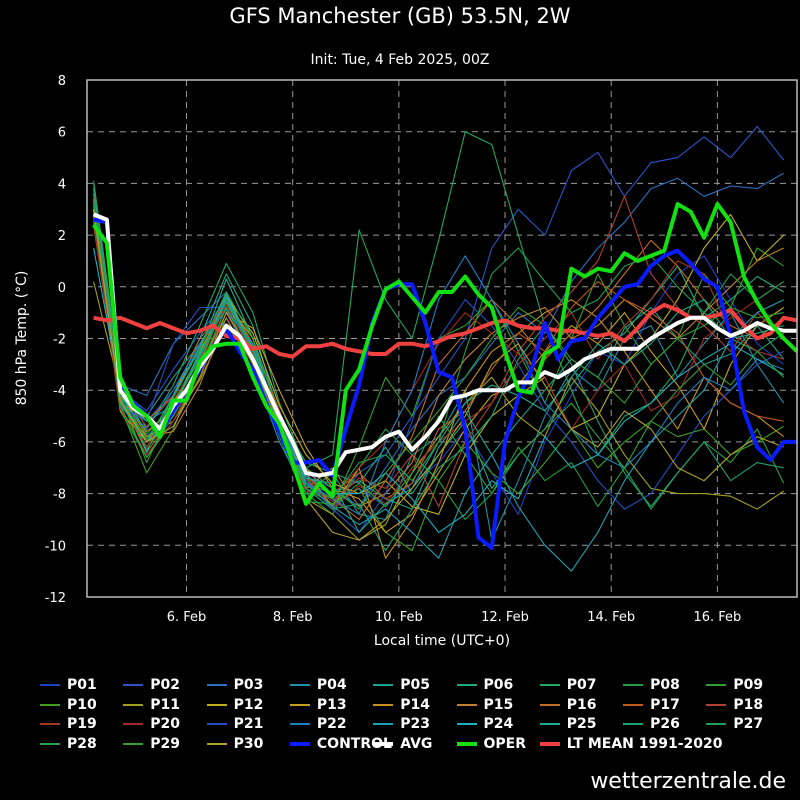 The width and height of the screenshot is (800, 800). What do you see at coordinates (415, 704) in the screenshot?
I see `legend-label: P14` at bounding box center [415, 704].